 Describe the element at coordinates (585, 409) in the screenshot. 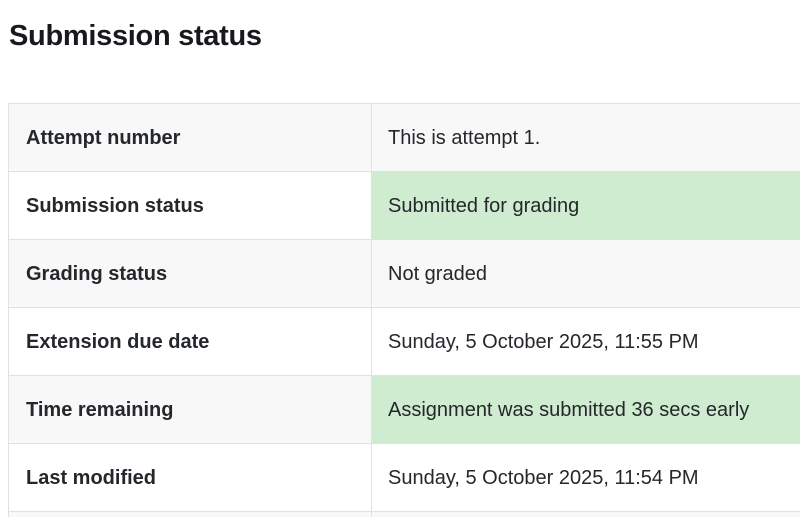

I see `row-value-success: Assignment was submitted 36 secs early` at that location.